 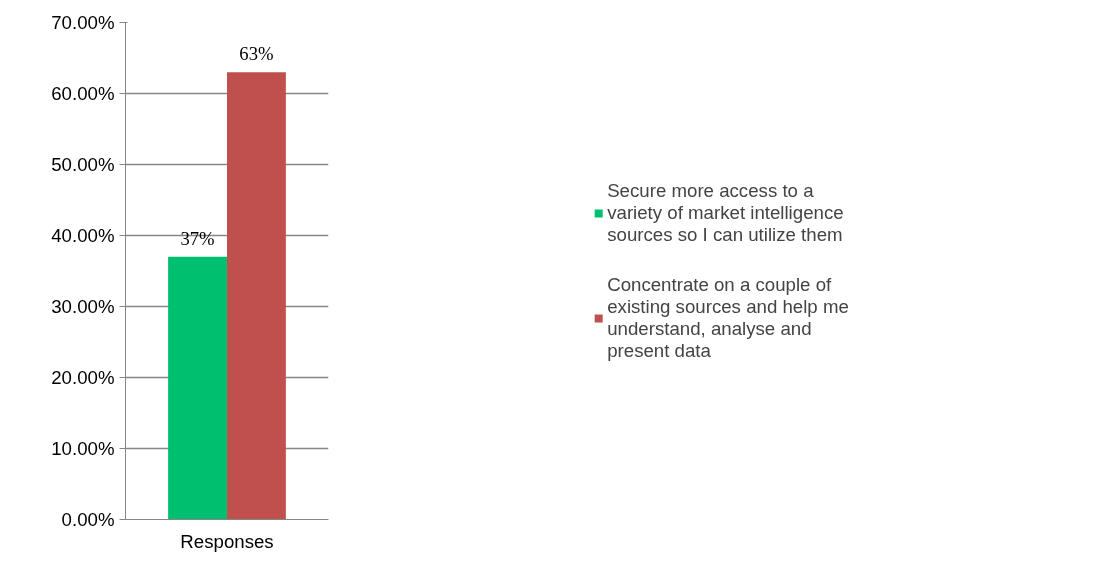 I want to click on y-tick-label: 50.00%, so click(x=83, y=164).